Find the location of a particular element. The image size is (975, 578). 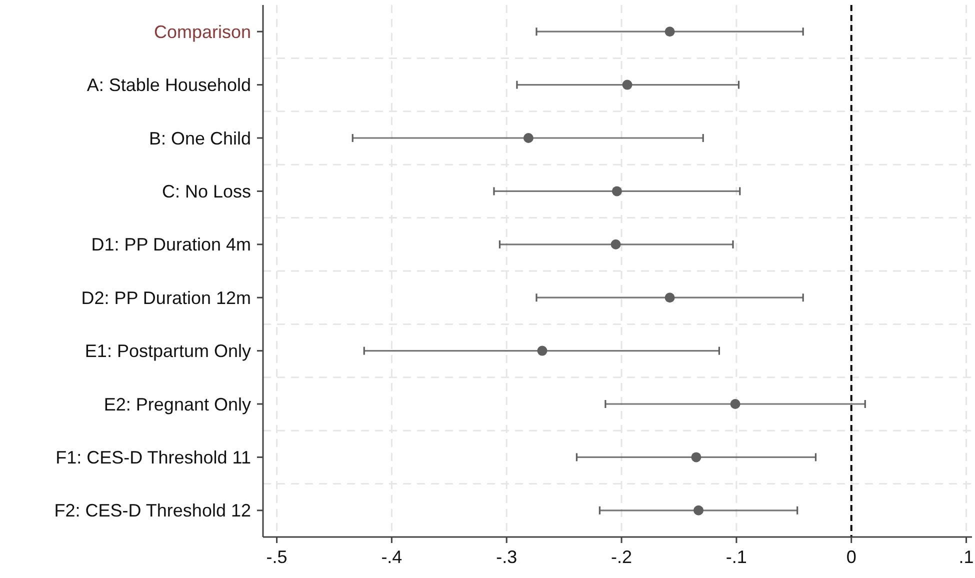

y-tick-label: E1: Postpartum Only is located at coordinates (167, 351).